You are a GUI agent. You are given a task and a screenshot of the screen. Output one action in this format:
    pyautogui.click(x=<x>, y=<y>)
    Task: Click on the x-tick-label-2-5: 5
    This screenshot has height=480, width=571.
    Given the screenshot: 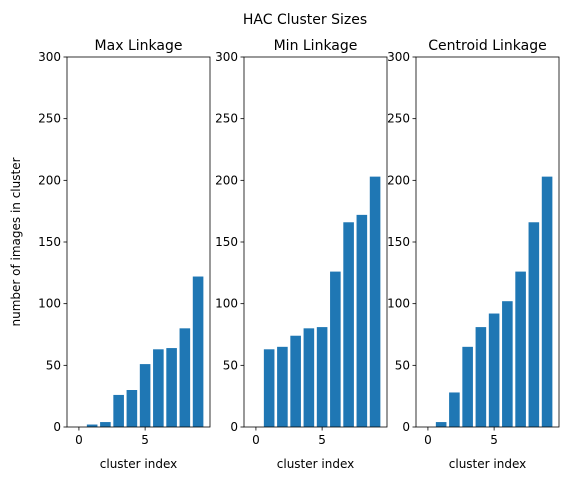 What is the action you would take?
    pyautogui.click(x=322, y=440)
    